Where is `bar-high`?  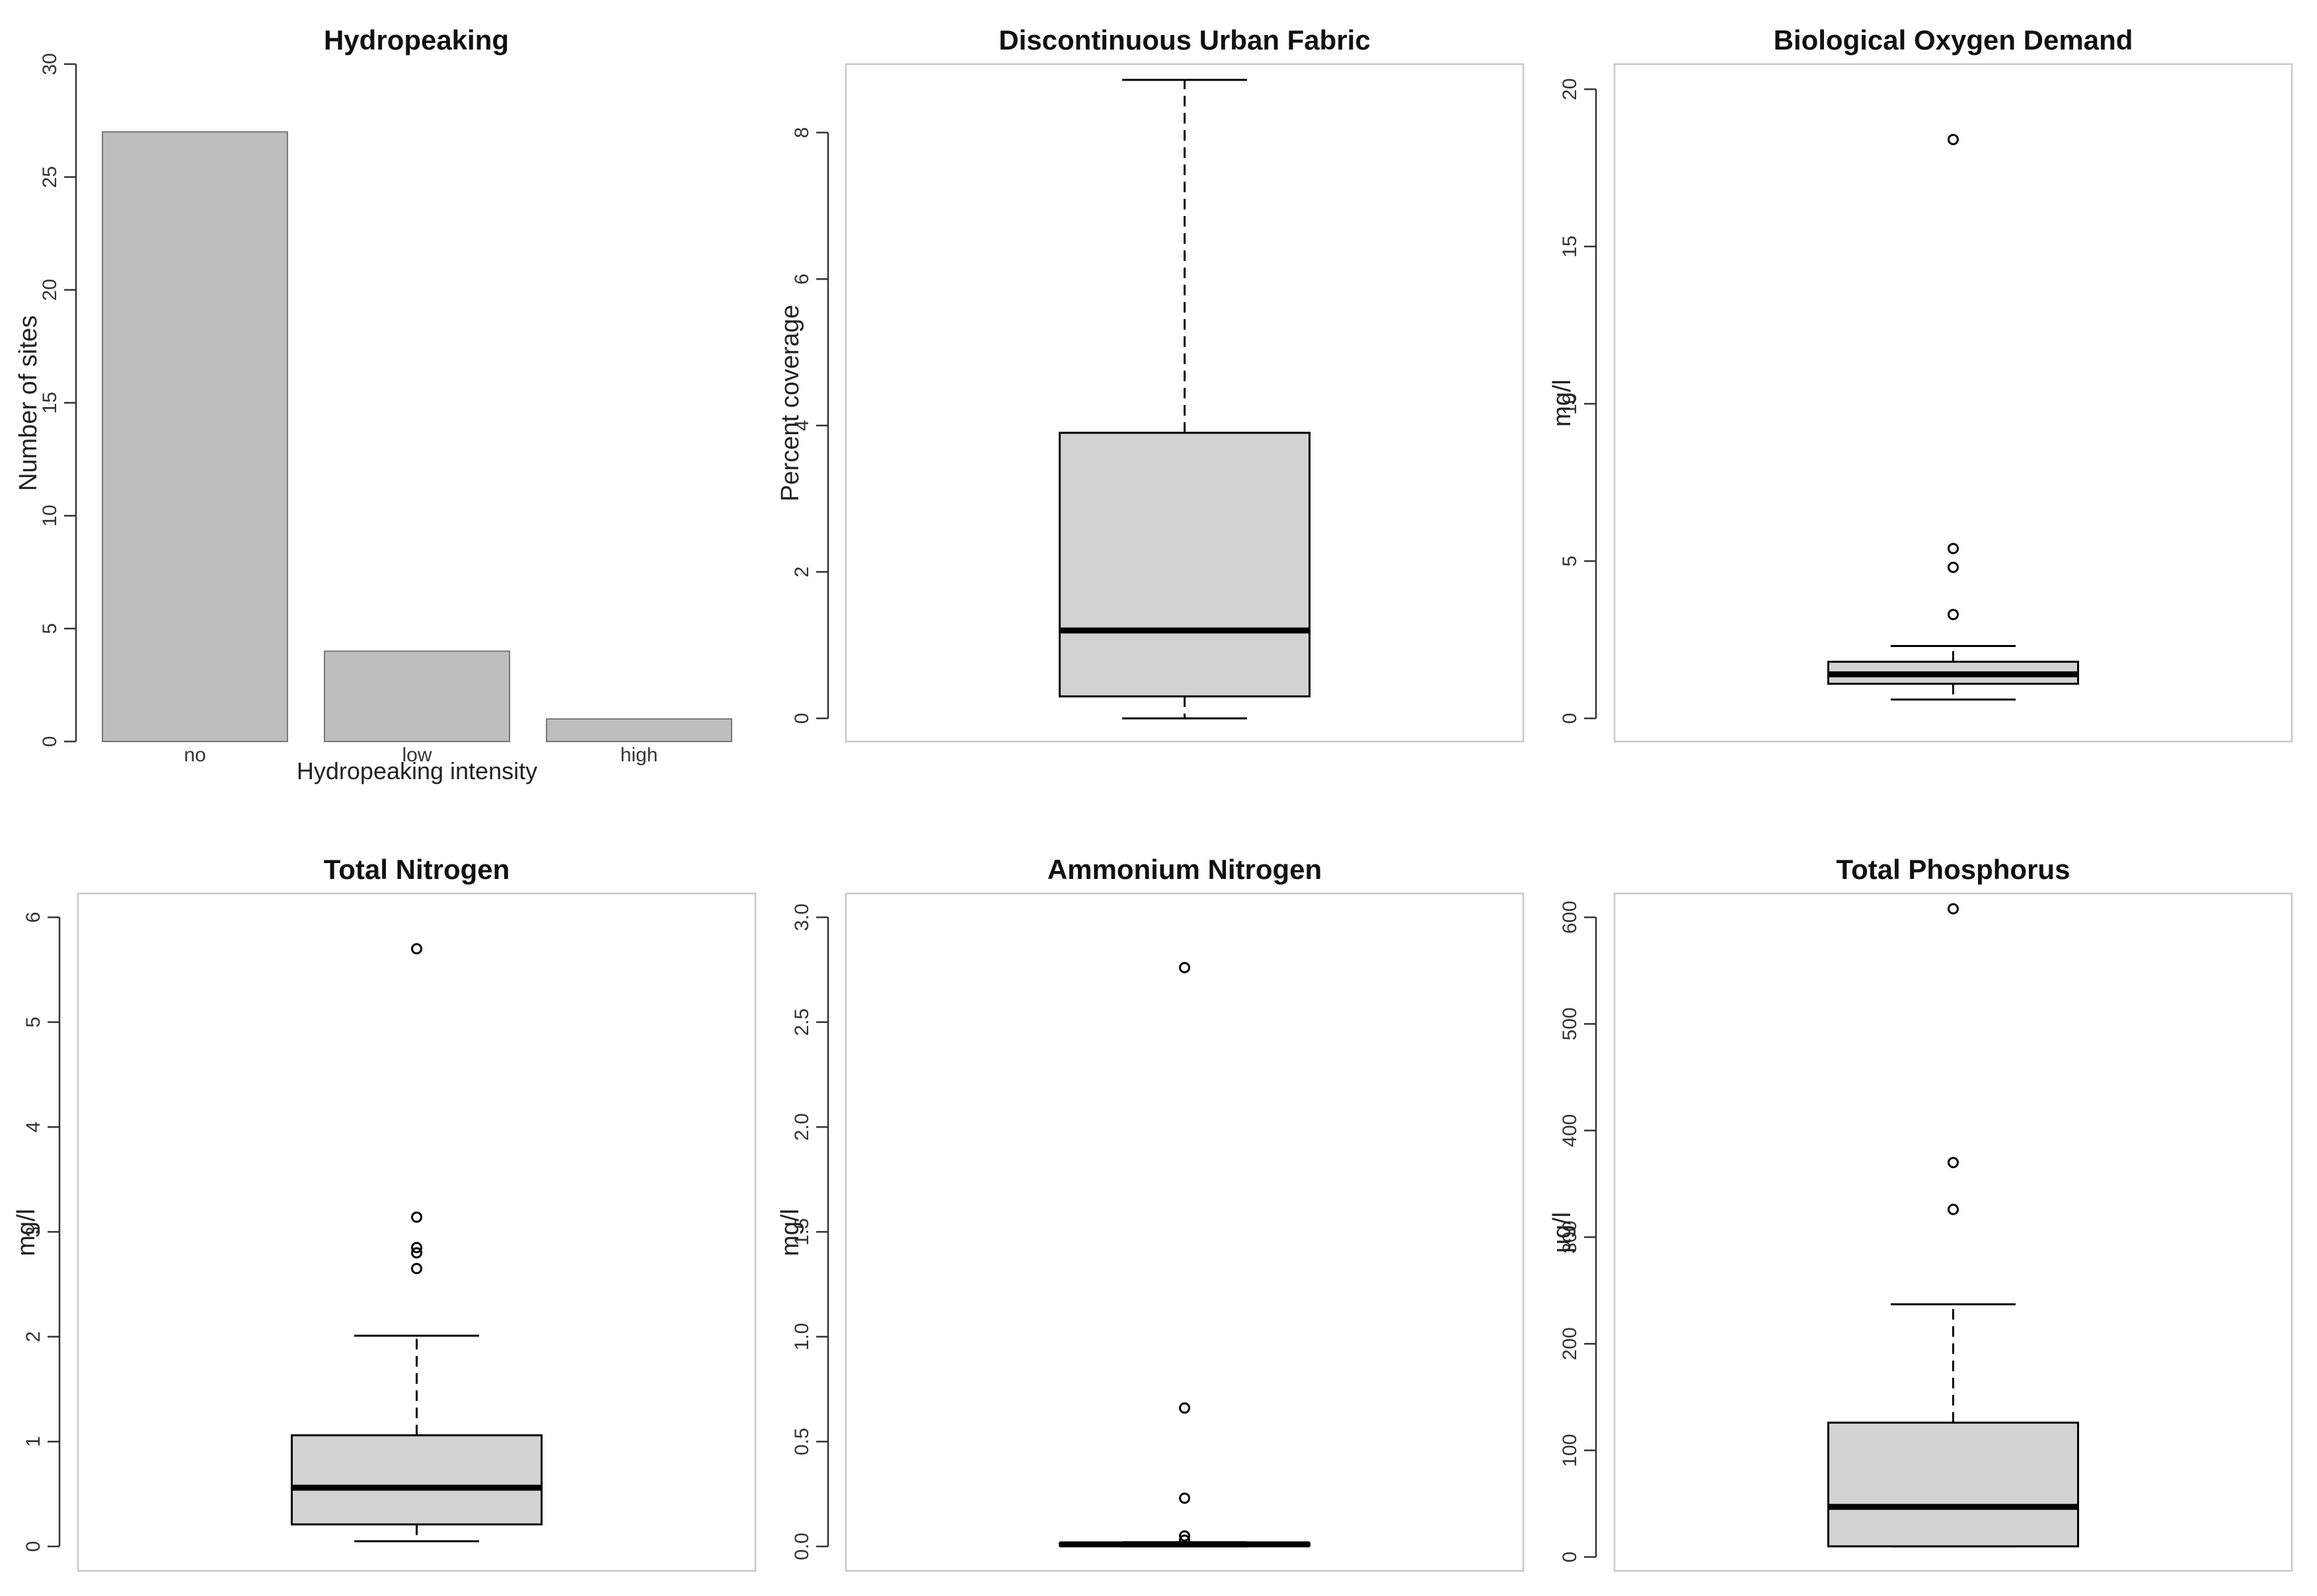 bar-high is located at coordinates (639, 730).